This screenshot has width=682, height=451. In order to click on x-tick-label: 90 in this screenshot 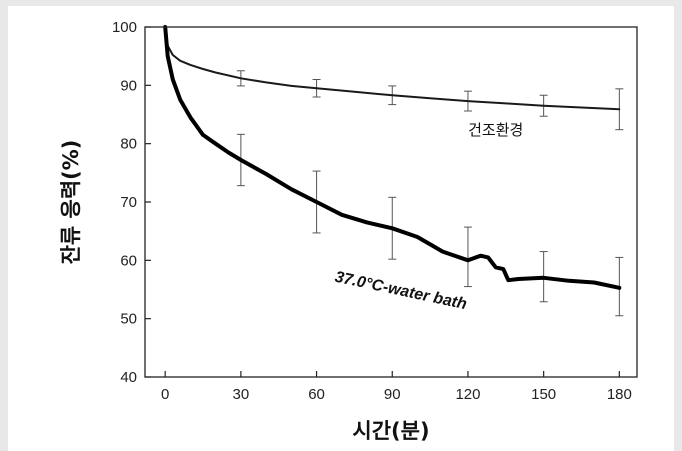, I will do `click(392, 394)`.